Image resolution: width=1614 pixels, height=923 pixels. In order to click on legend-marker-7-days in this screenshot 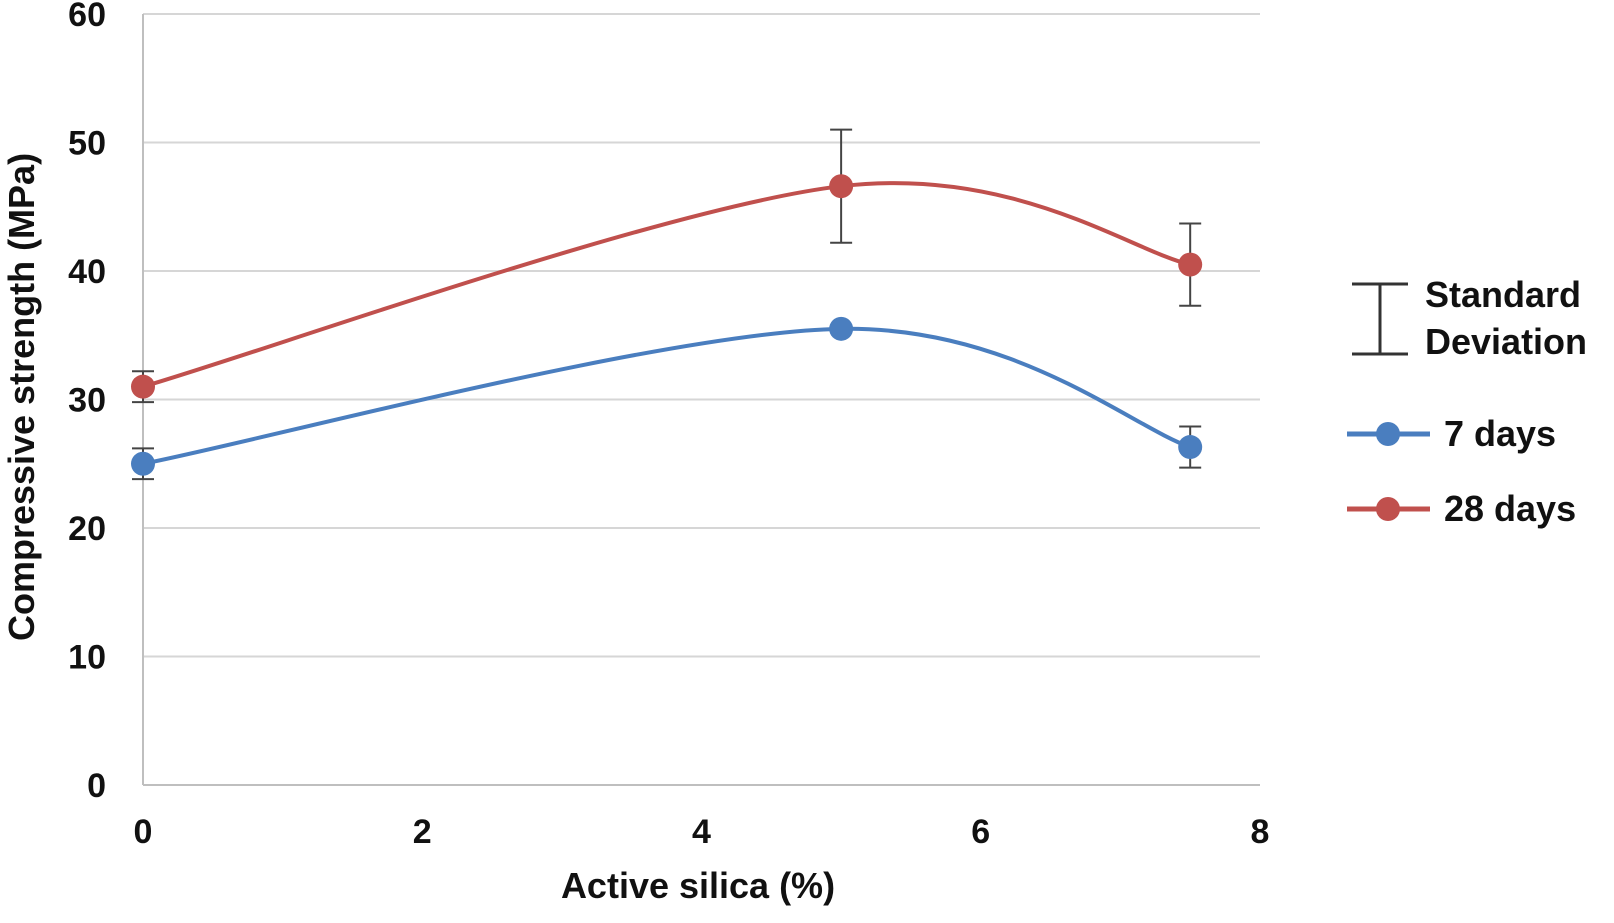, I will do `click(1388, 434)`.